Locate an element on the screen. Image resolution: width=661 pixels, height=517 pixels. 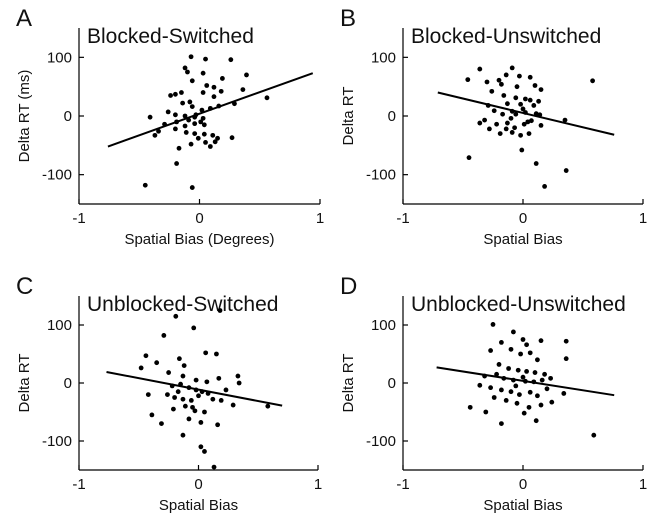
x-axis-label: Spatial Bias (Degrees) is located at coordinates (199, 239).